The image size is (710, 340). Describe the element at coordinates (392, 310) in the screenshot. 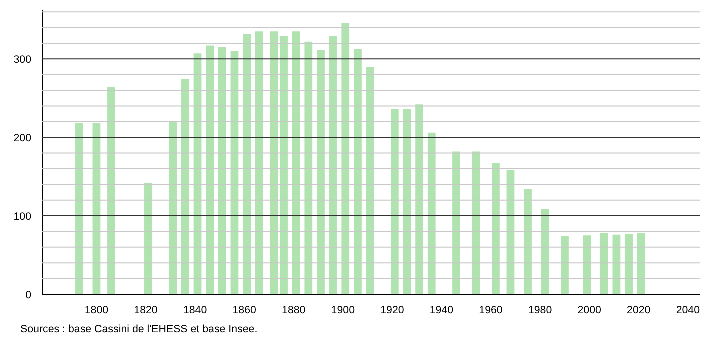

I see `x-tick-label: 1920` at that location.